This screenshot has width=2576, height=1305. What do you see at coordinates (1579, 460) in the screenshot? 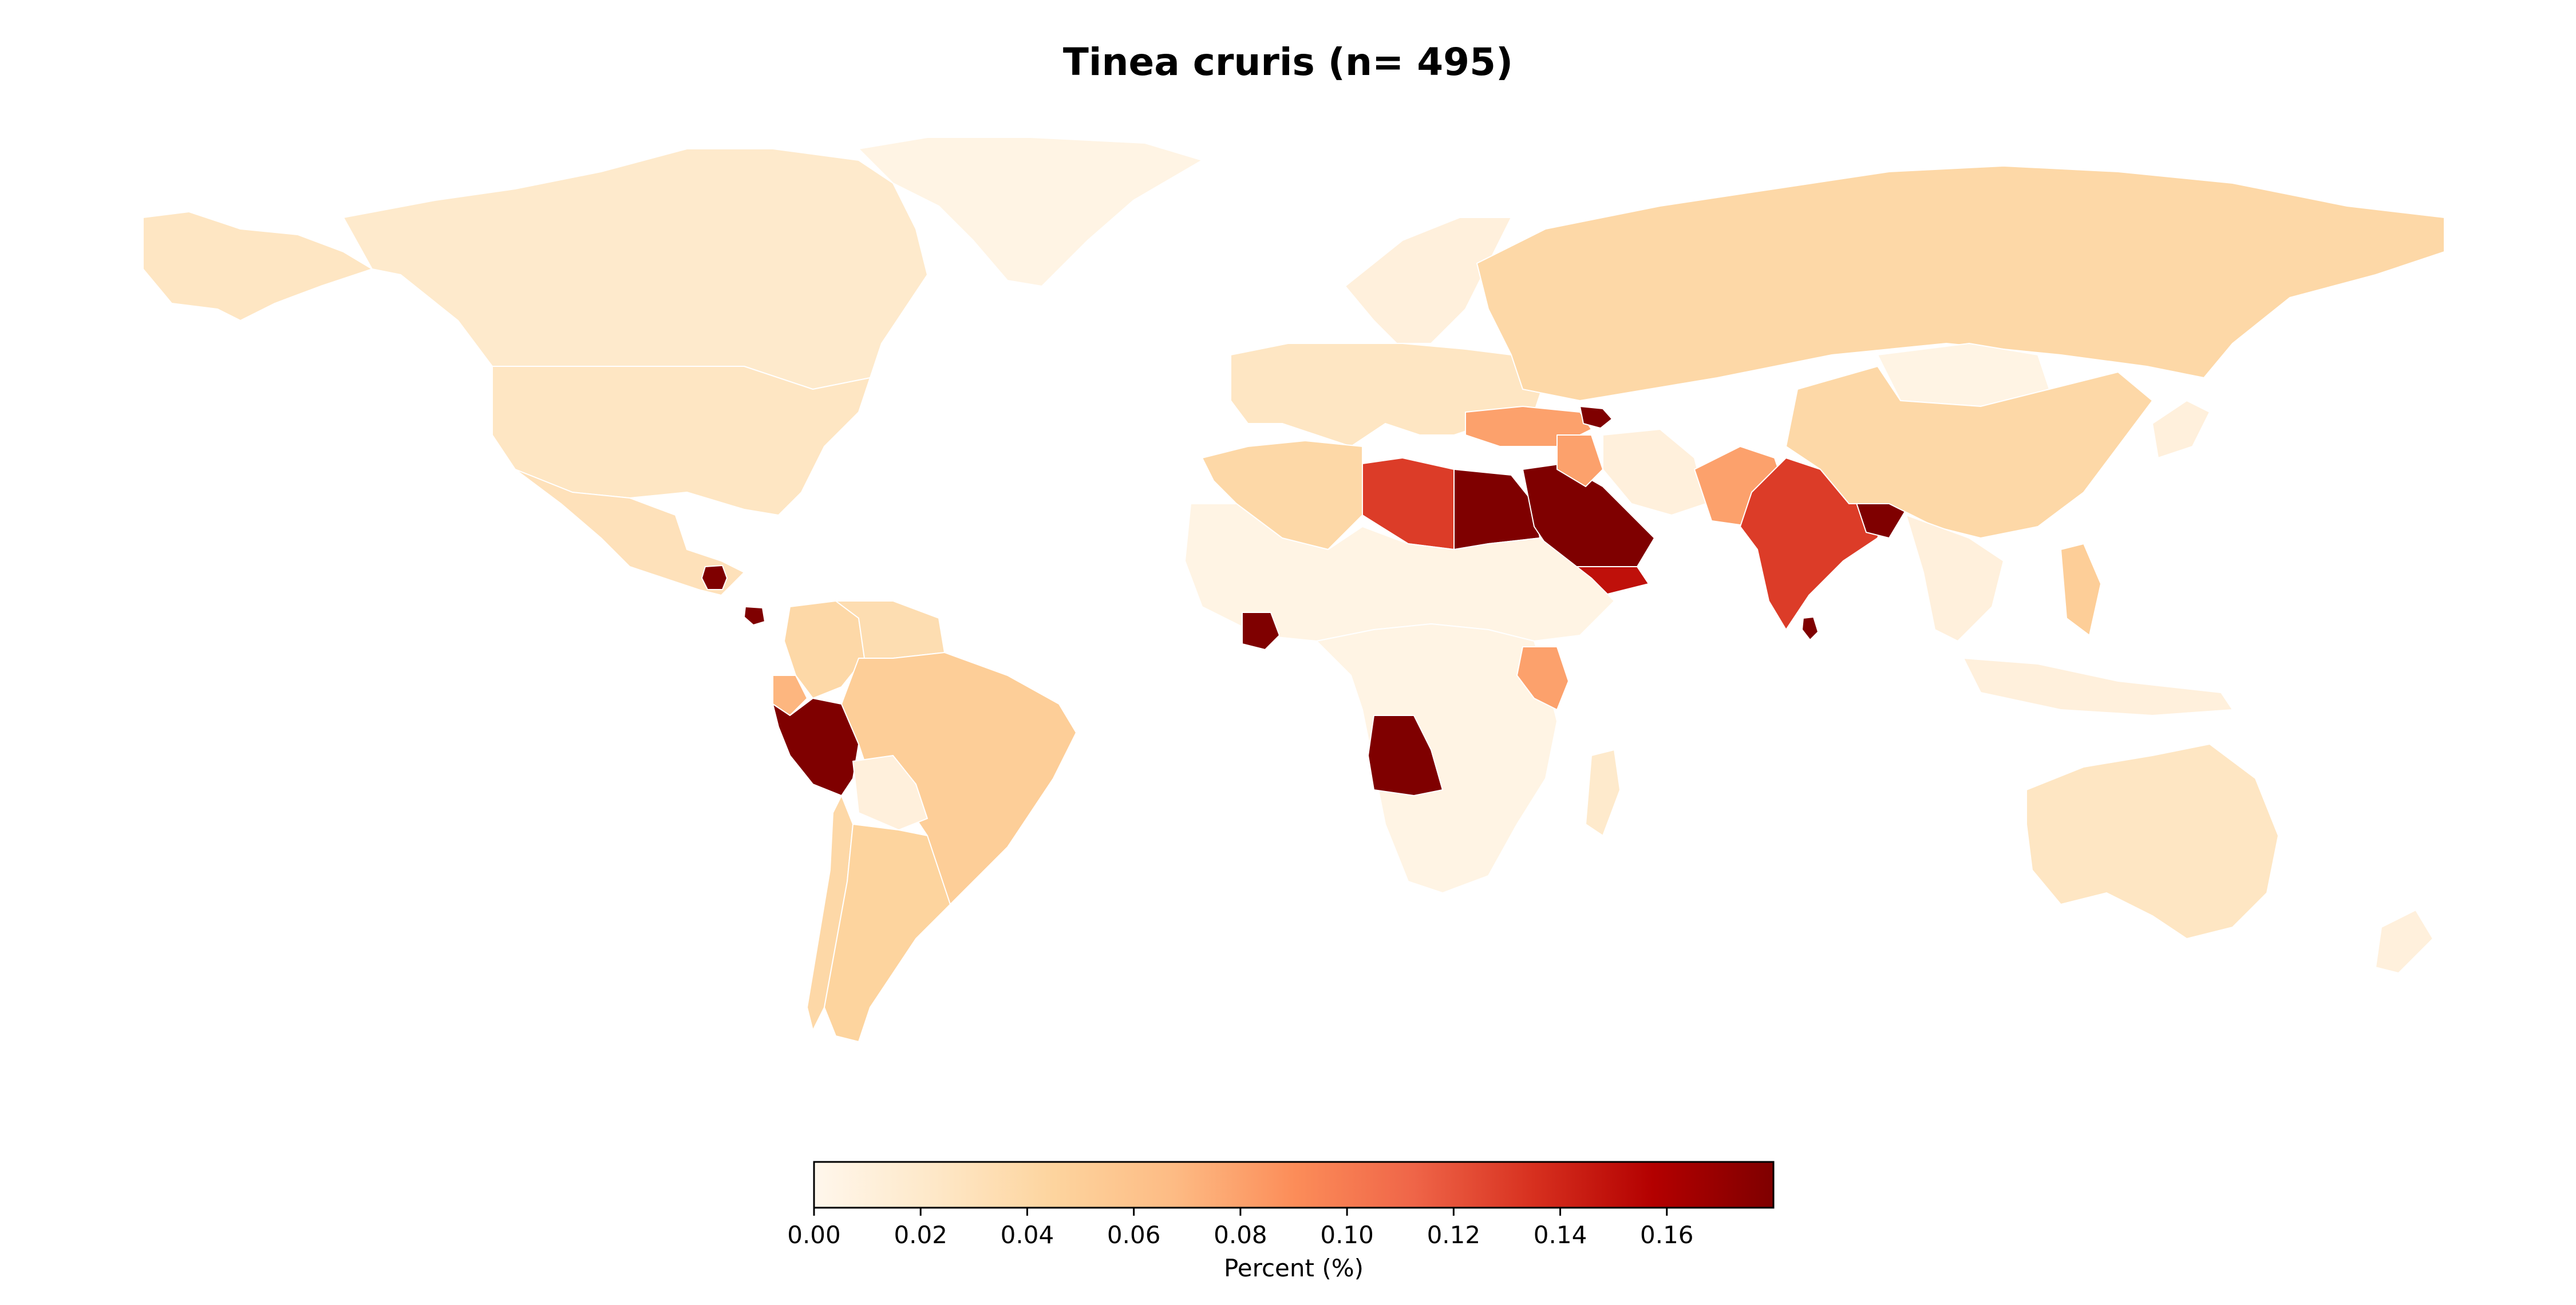
I see `region-iraq` at bounding box center [1579, 460].